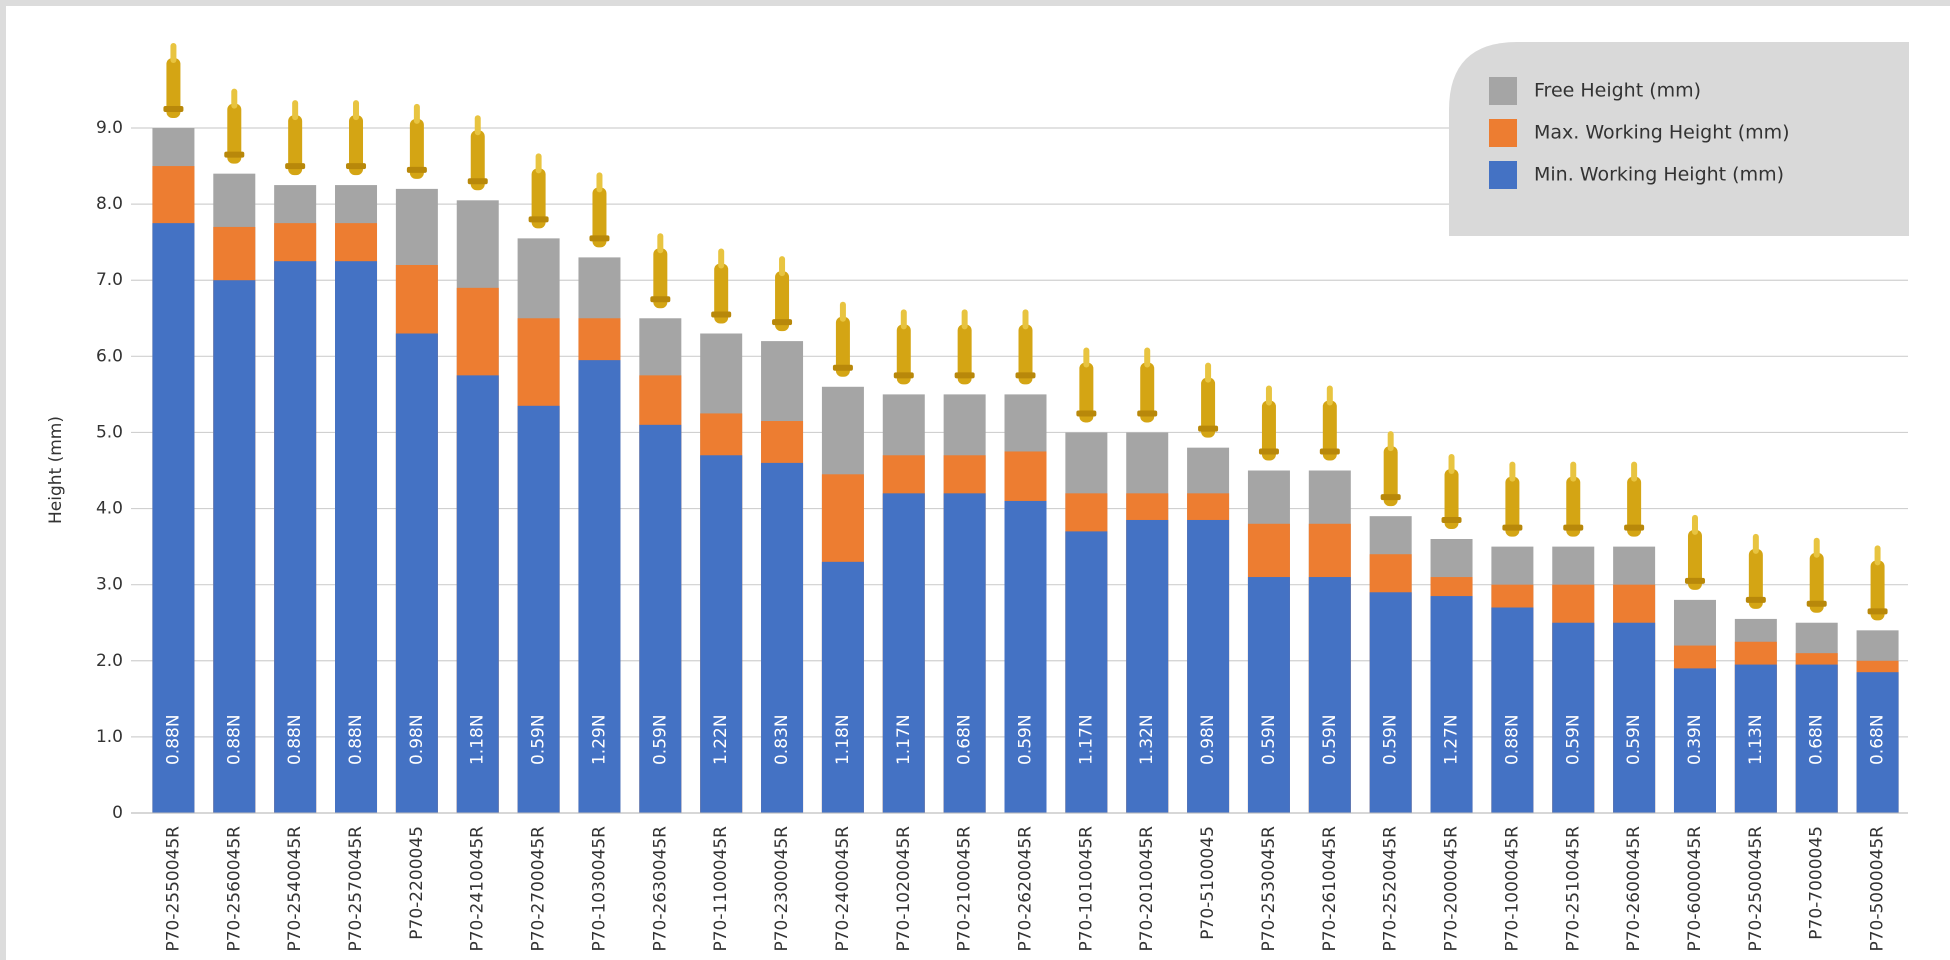 This screenshot has width=1950, height=960. Describe the element at coordinates (173, 889) in the screenshot. I see `x-tick-label: P70-2550045R` at that location.